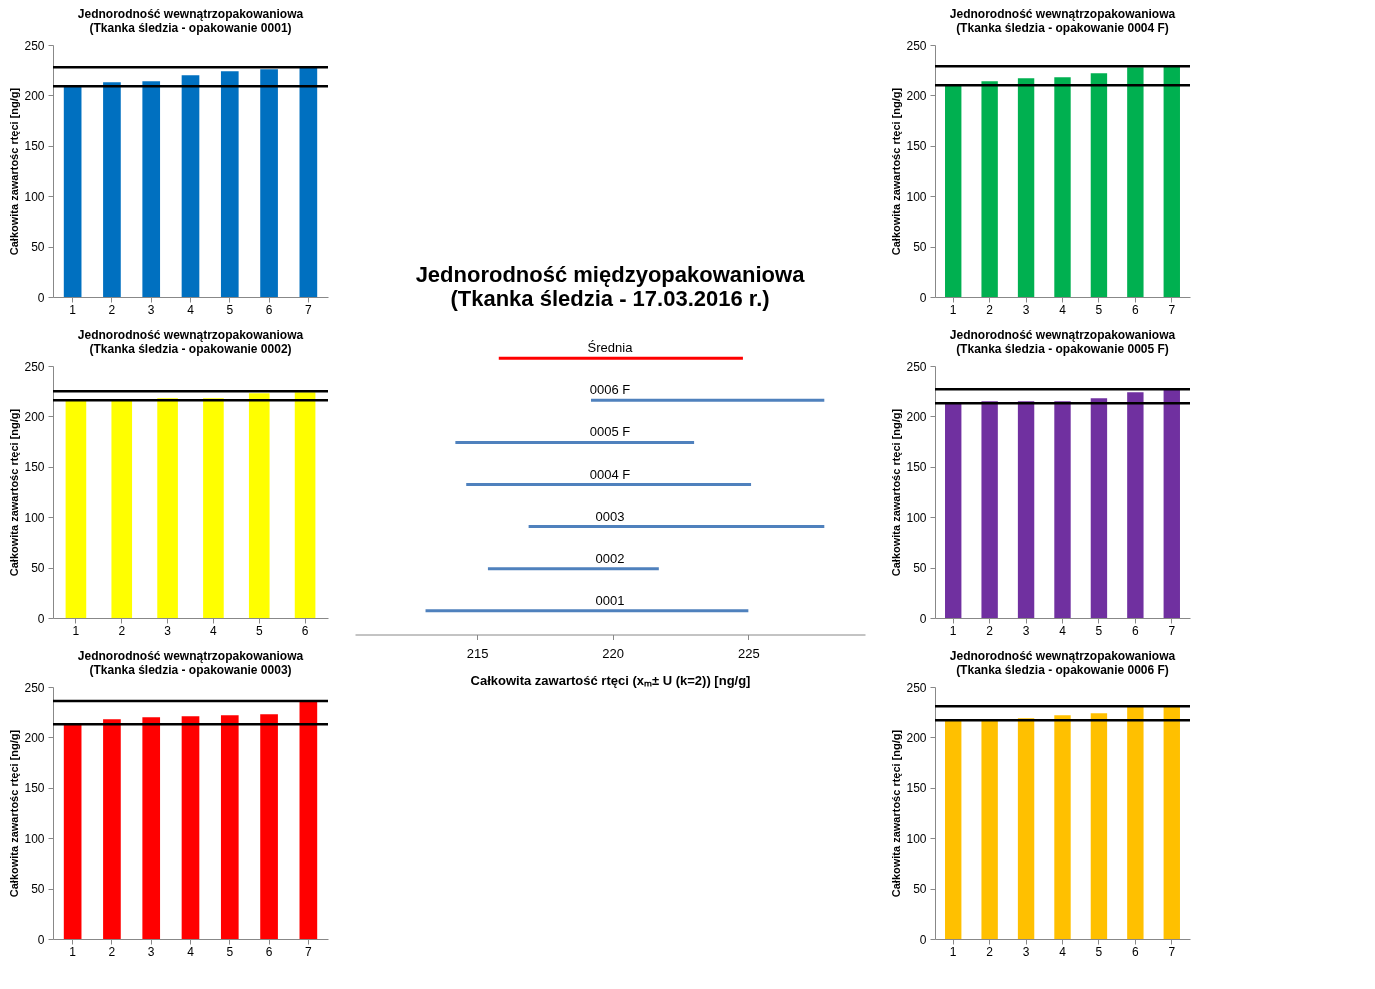 The image size is (1375, 989). Describe the element at coordinates (610, 680) in the screenshot. I see `x-axis-title: Całkowita zawartość rtęci (xₘ± U (k=2)) [ng/g]` at that location.